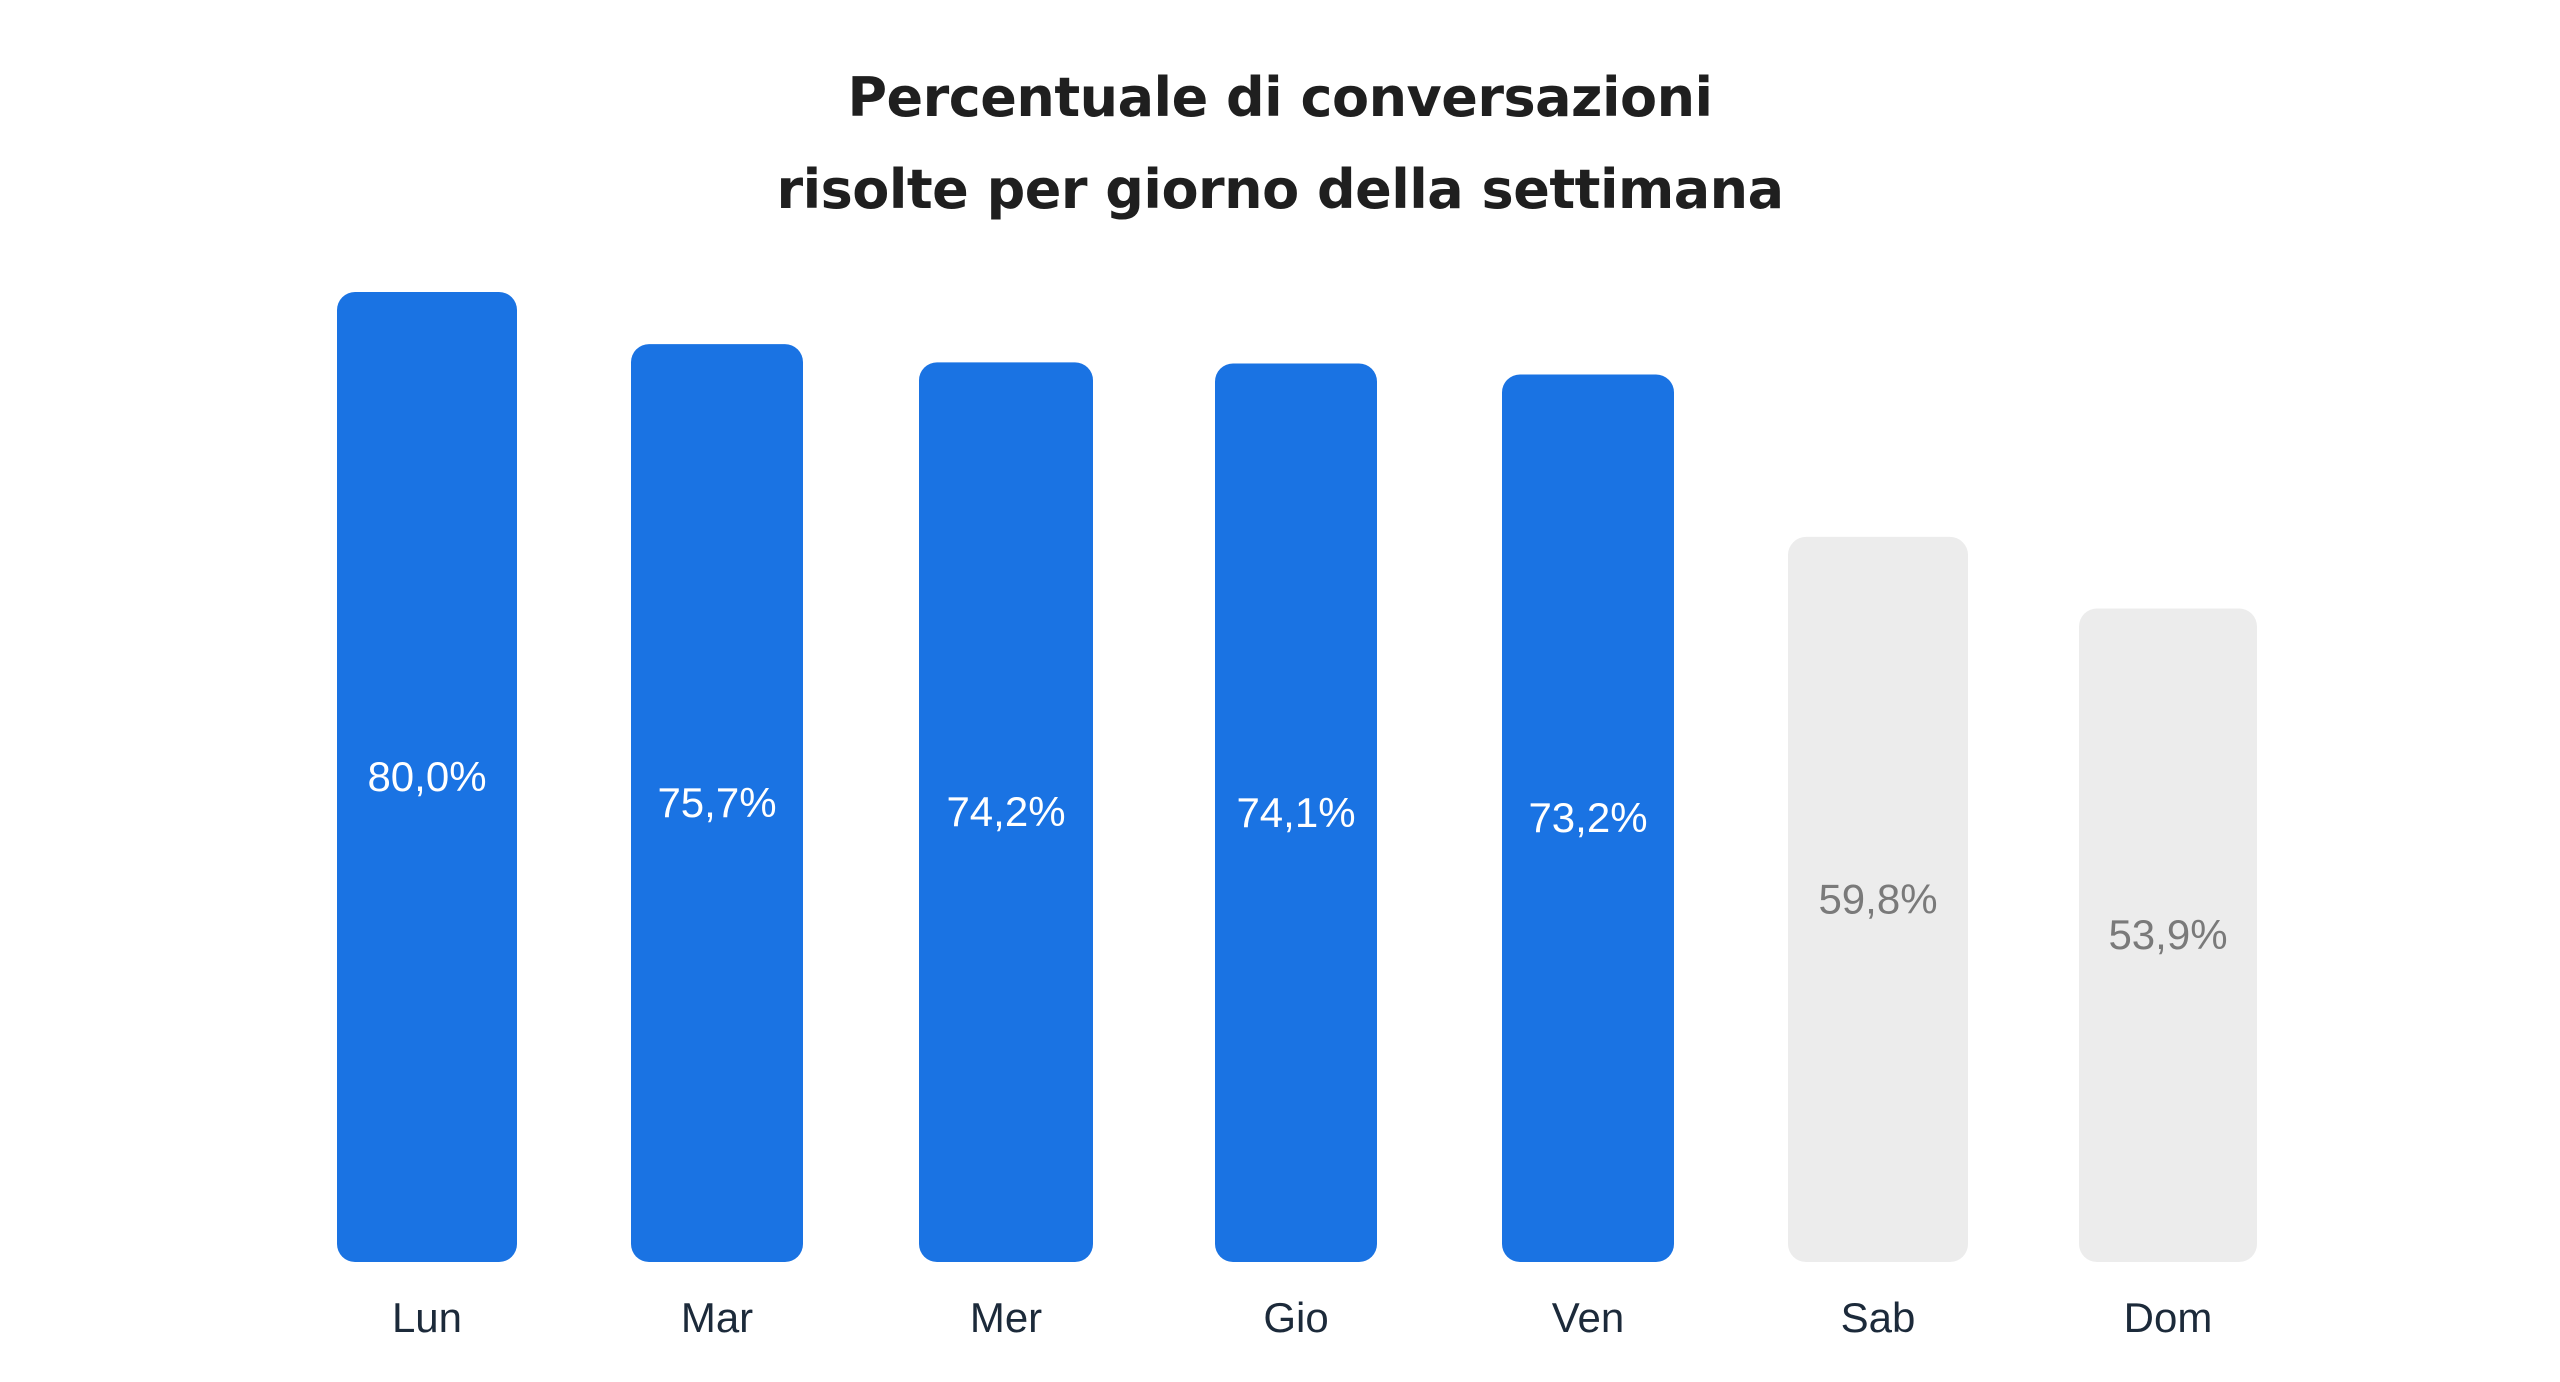 The height and width of the screenshot is (1382, 2560). I want to click on bar-sab, so click(1878, 899).